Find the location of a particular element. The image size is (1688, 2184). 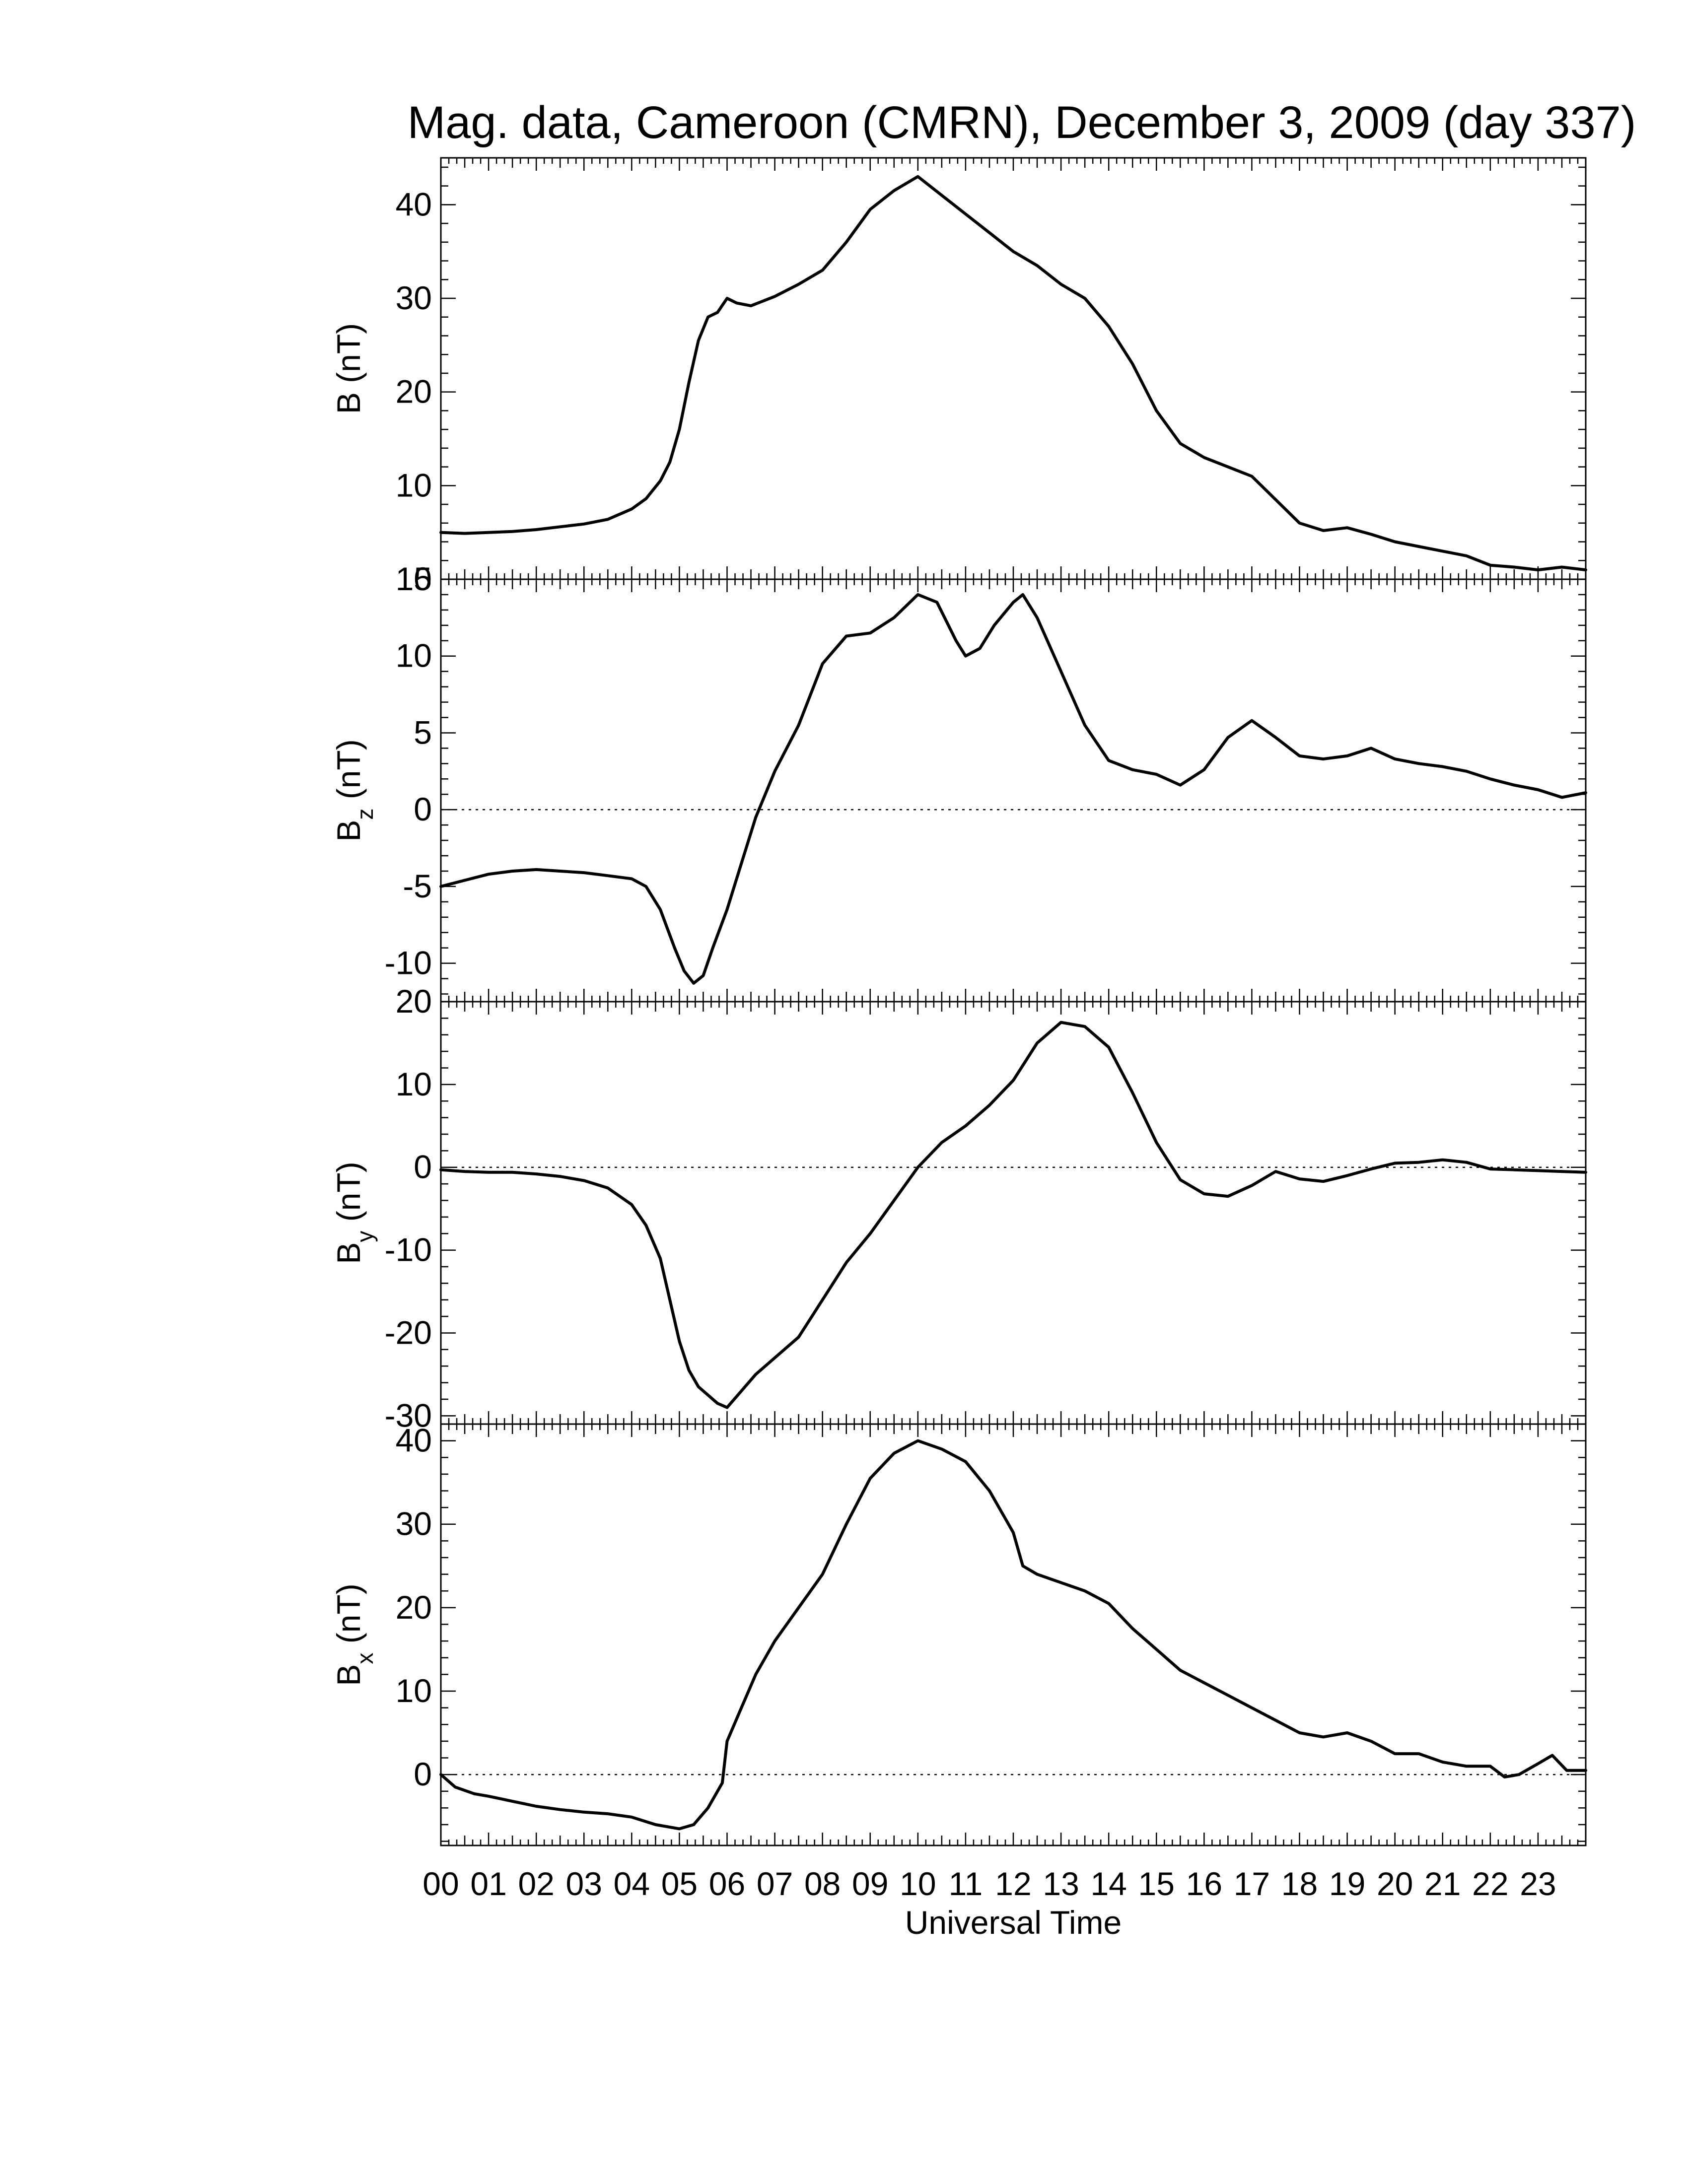

x-tick-label: 07 is located at coordinates (775, 1883).